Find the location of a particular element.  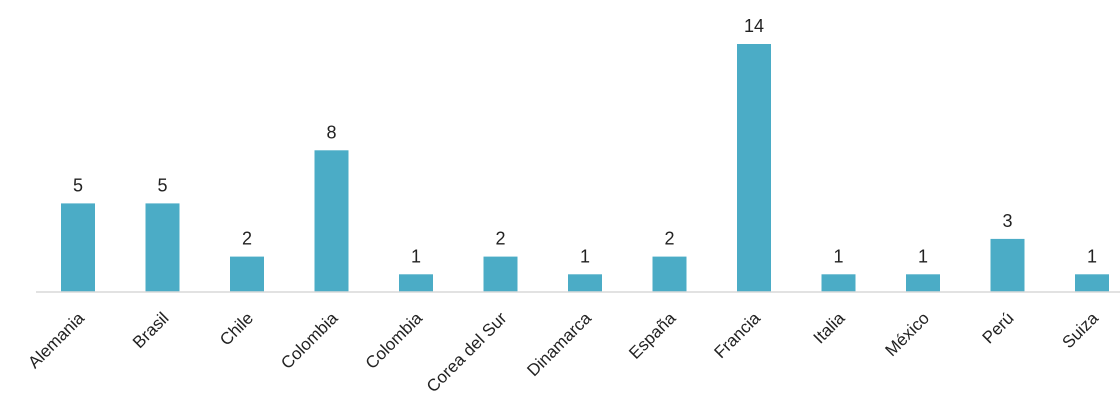

bar-value-label: 14 is located at coordinates (754, 26).